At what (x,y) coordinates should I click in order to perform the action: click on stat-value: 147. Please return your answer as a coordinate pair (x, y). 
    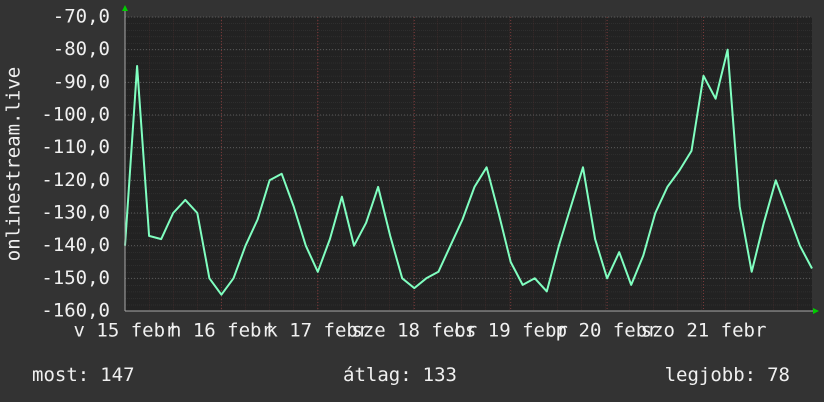
    Looking at the image, I should click on (117, 375).